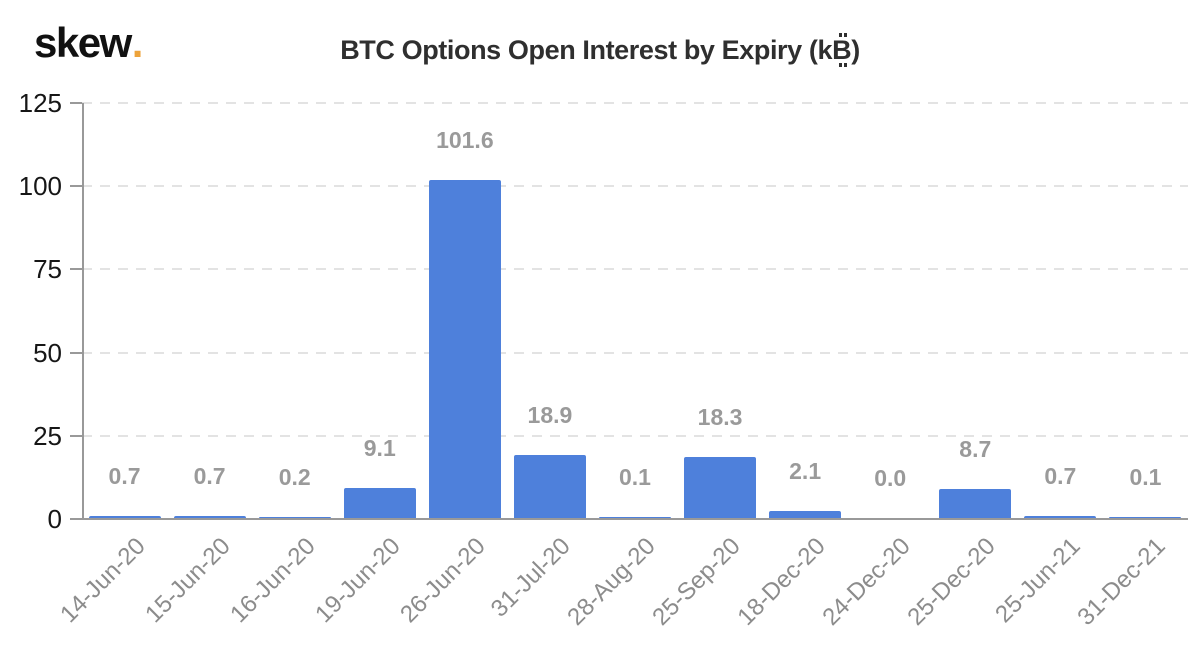 This screenshot has width=1200, height=670. What do you see at coordinates (465, 139) in the screenshot?
I see `bar-value-label: 101.6` at bounding box center [465, 139].